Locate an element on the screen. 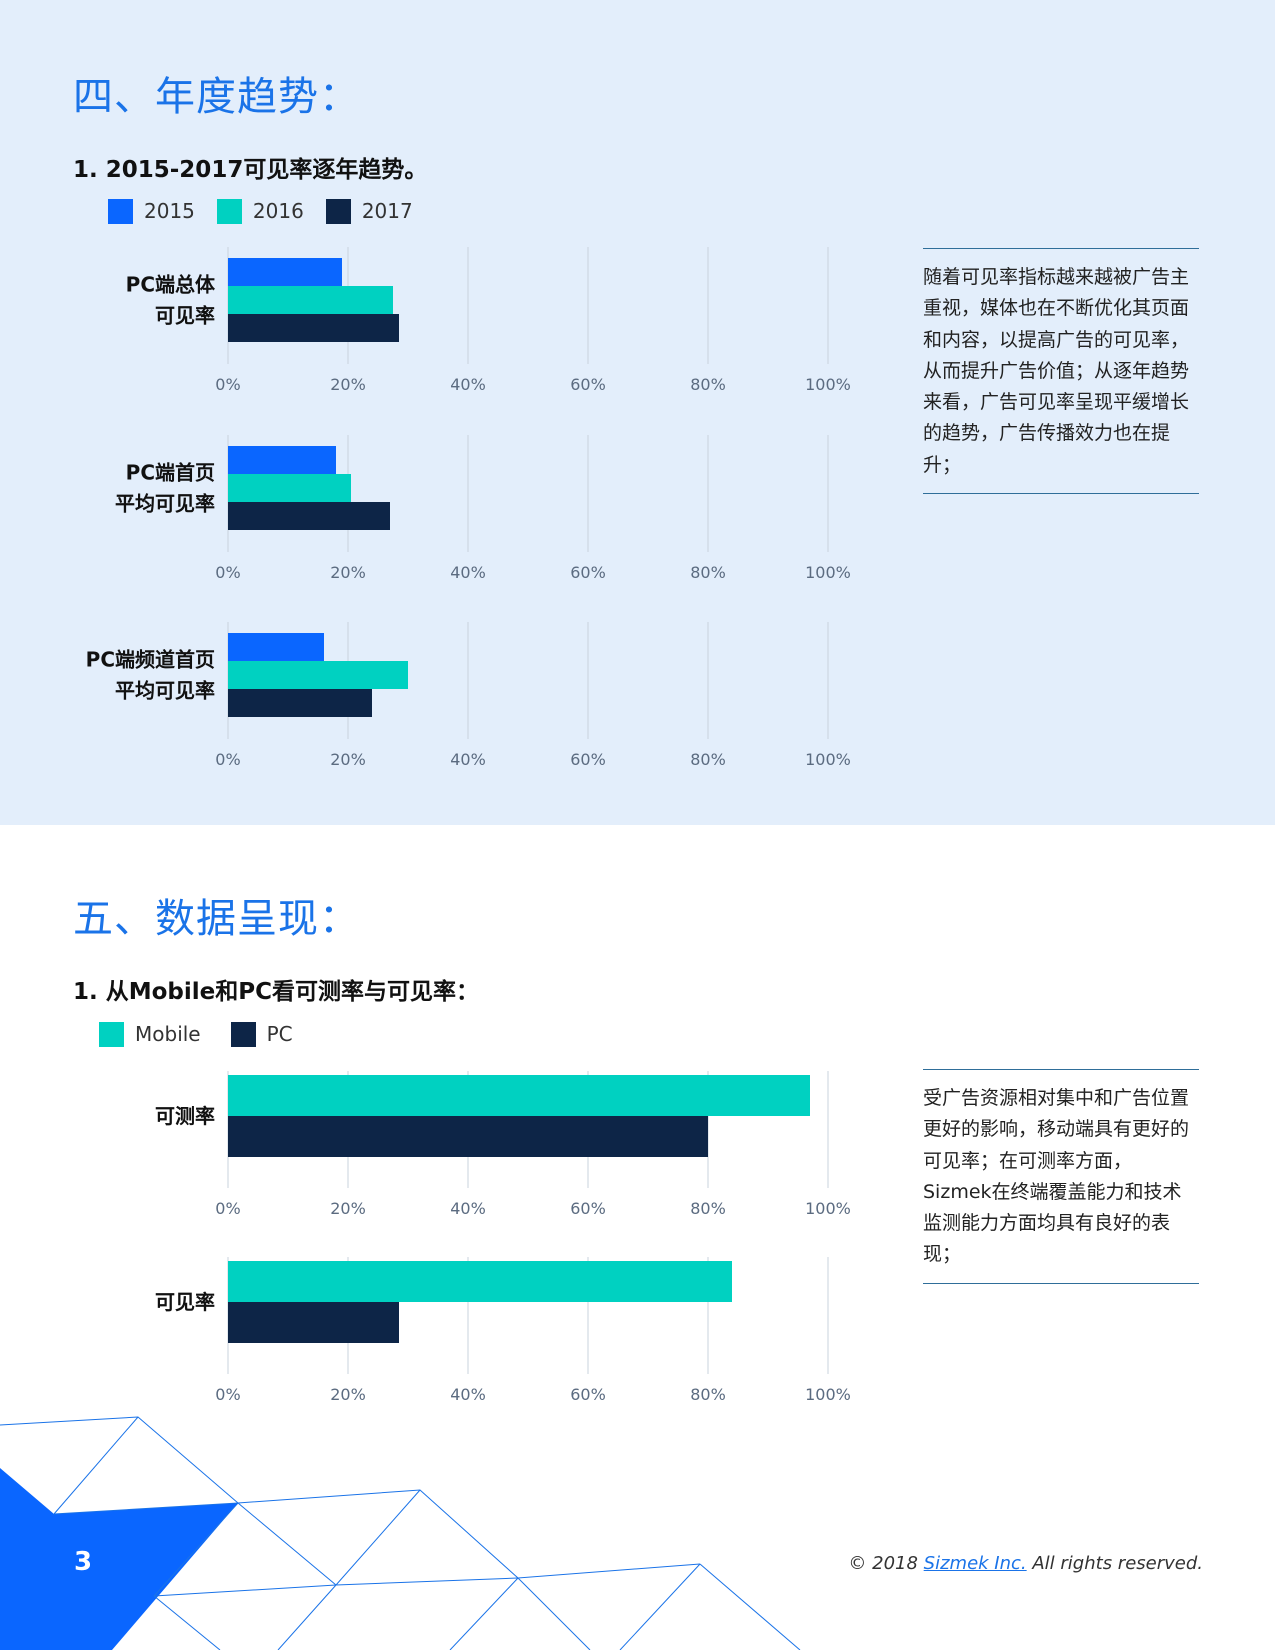 The width and height of the screenshot is (1275, 1650). legend-item-mobile: Mobile is located at coordinates (150, 1034).